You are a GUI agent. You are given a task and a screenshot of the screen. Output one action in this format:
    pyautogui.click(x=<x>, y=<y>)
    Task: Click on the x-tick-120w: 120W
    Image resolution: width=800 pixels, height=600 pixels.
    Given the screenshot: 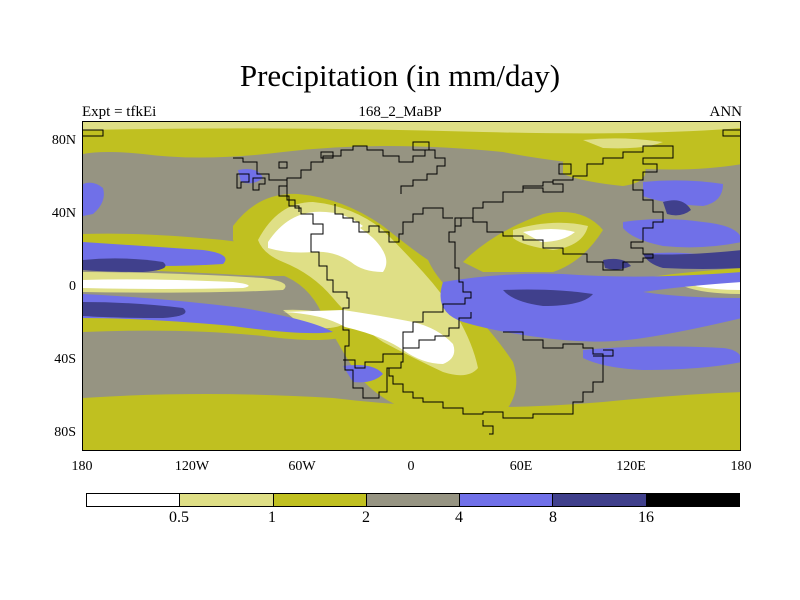 What is the action you would take?
    pyautogui.click(x=192, y=466)
    